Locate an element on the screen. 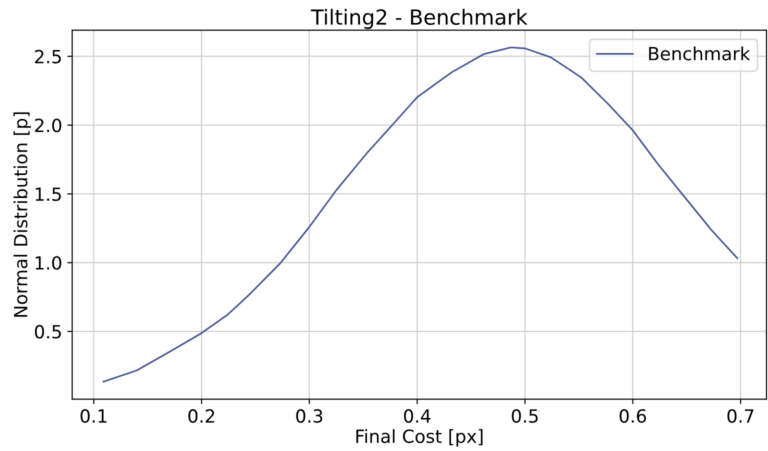  x-axis-title: Final Cost [px] is located at coordinates (419, 438).